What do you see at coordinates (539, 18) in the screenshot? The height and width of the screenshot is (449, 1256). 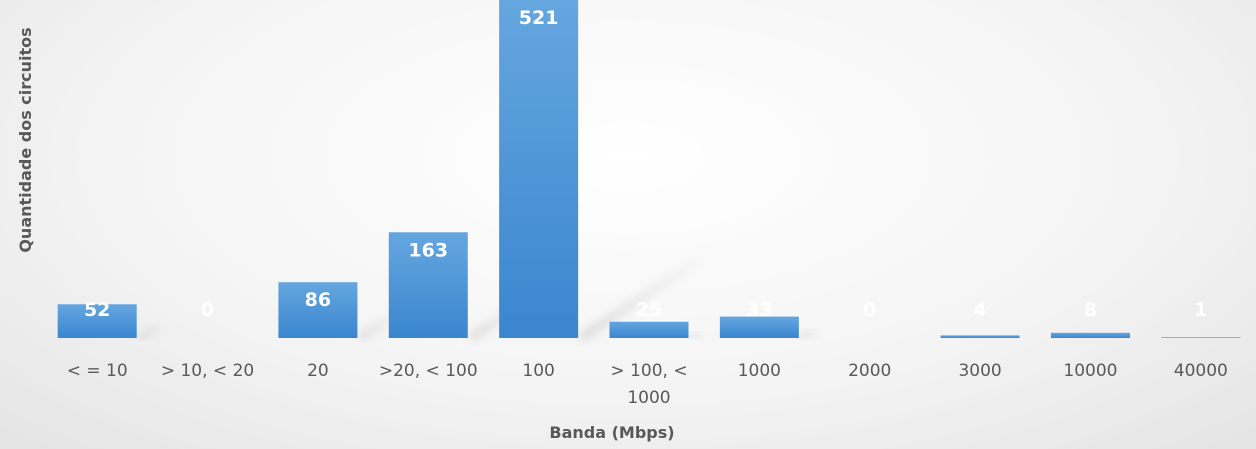 I see `data-label: 521` at bounding box center [539, 18].